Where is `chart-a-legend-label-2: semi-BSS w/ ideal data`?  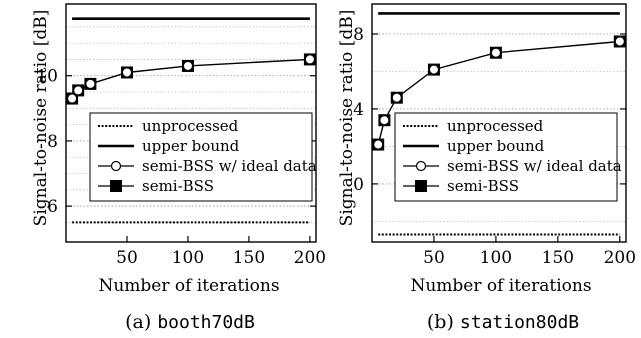 chart-a-legend-label-2: semi-BSS w/ ideal data is located at coordinates (229, 166).